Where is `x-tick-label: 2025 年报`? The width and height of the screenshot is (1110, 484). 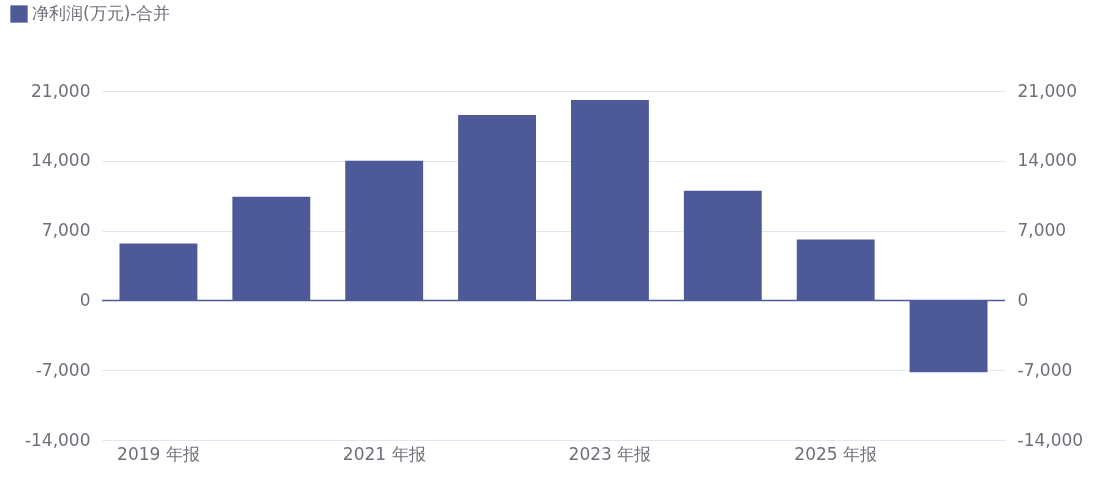
x-tick-label: 2025 年报 is located at coordinates (836, 453).